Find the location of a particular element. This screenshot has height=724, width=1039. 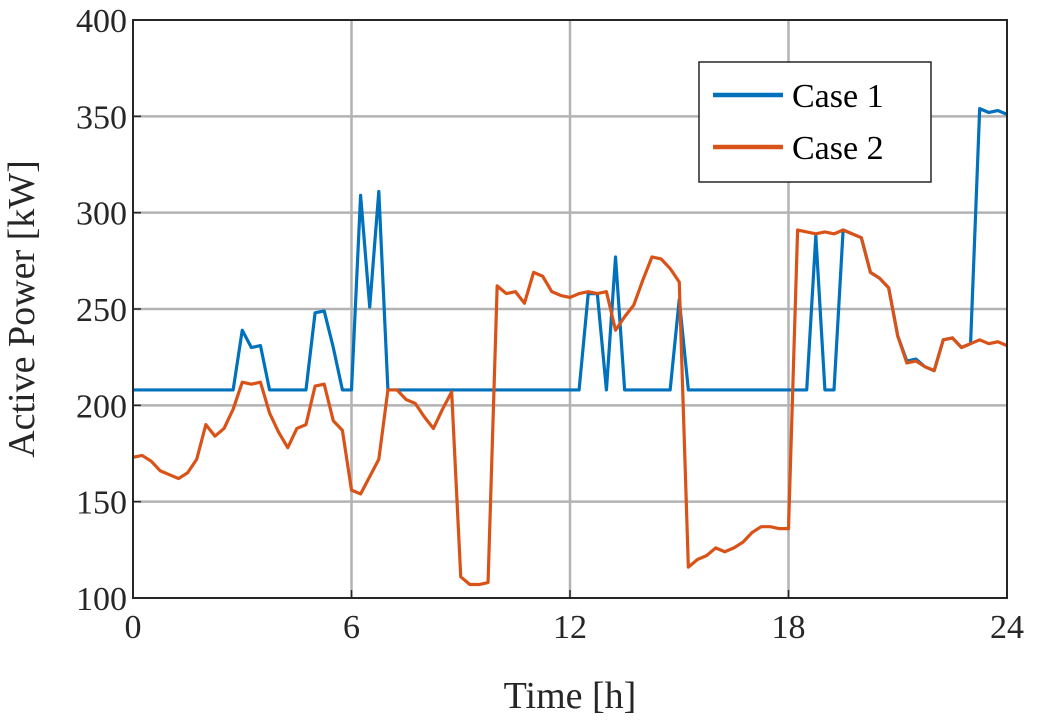

x-tick-label: 24 is located at coordinates (1007, 627).